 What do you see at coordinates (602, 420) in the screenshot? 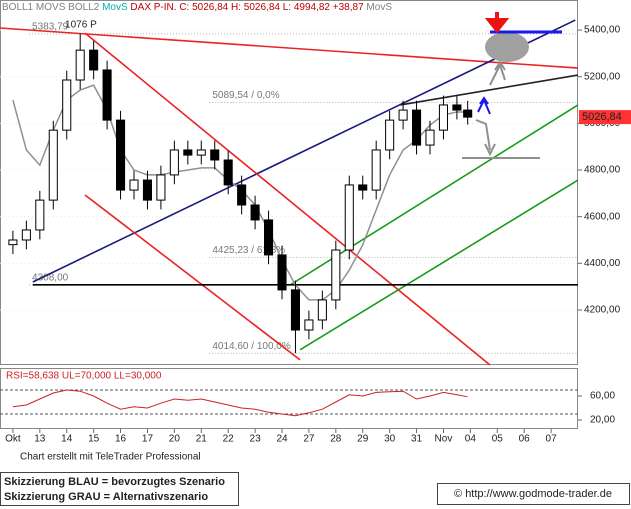
I see `rsi-tick-label: 20,00` at bounding box center [602, 420].